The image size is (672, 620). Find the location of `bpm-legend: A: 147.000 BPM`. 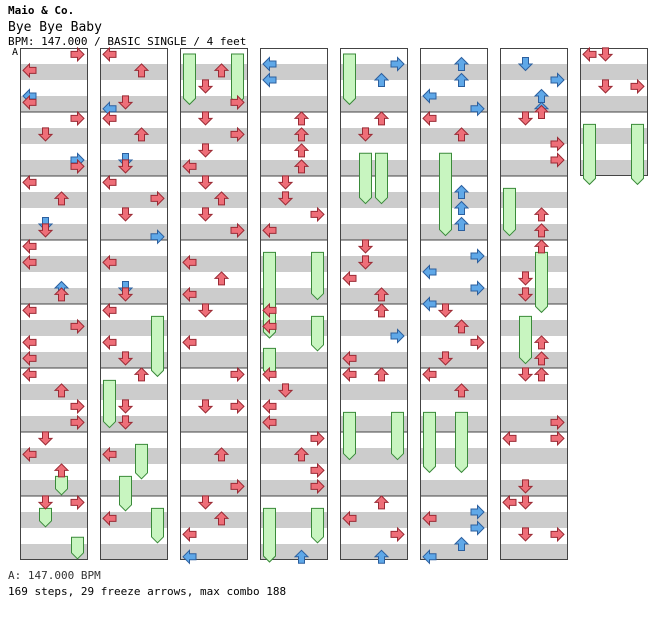

bpm-legend: A: 147.000 BPM is located at coordinates (54, 575).